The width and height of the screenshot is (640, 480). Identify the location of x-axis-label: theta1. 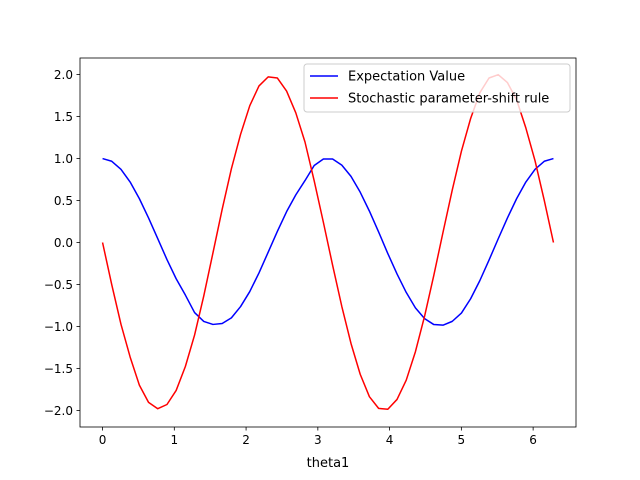
(328, 463).